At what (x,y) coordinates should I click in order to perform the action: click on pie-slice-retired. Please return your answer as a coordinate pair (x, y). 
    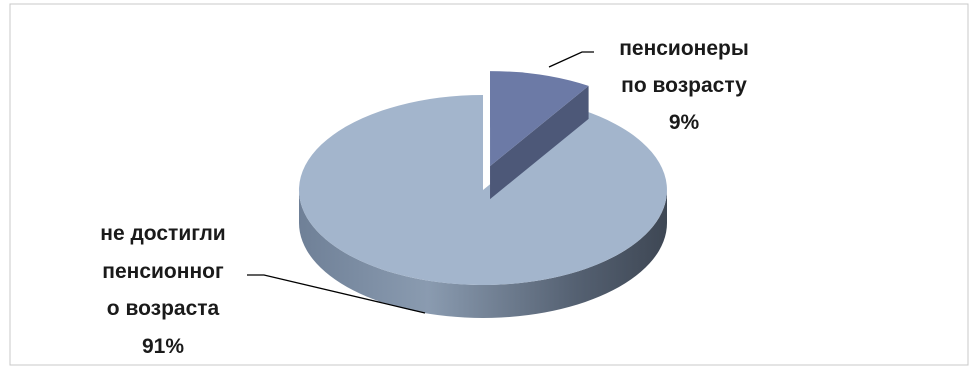
    Looking at the image, I should click on (539, 135).